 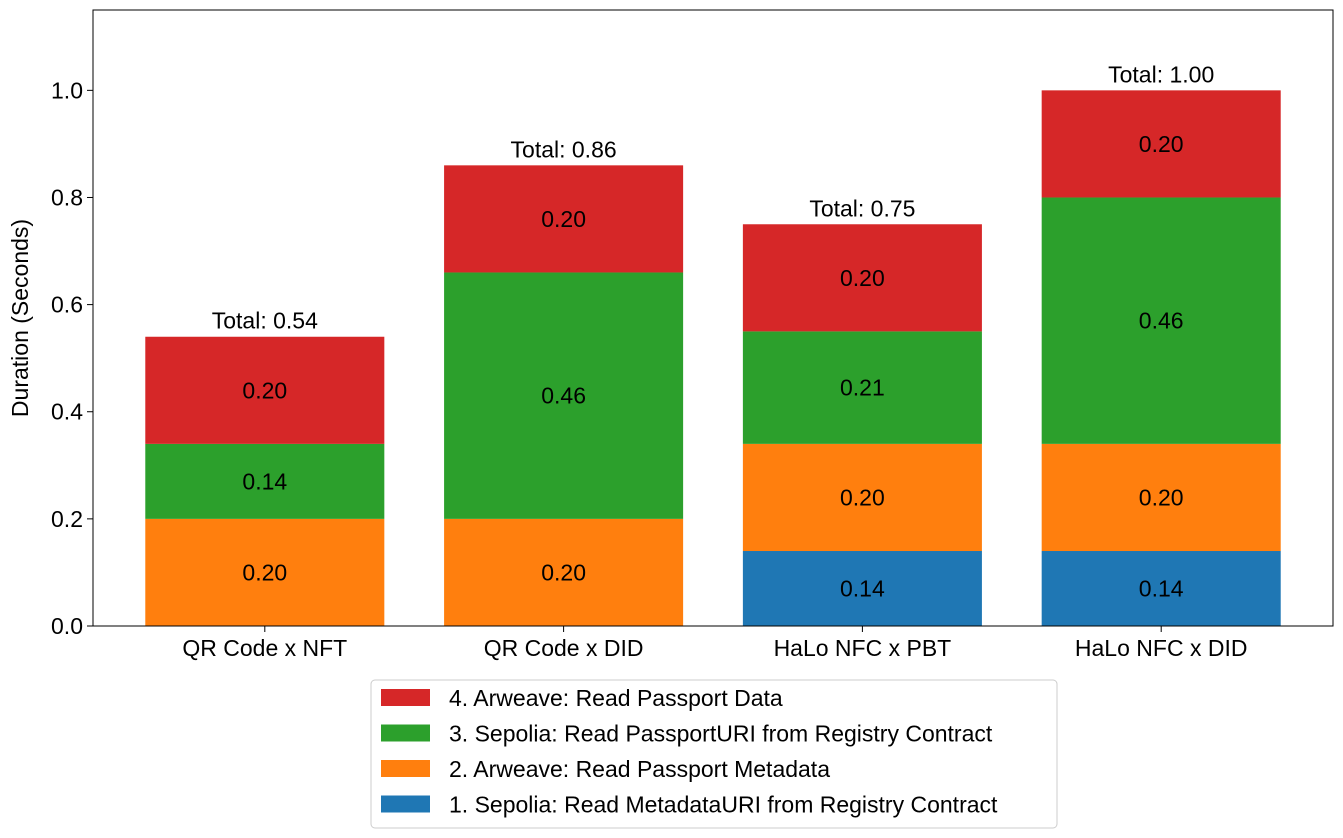 I want to click on total-label: Total: 0.54, so click(x=265, y=321).